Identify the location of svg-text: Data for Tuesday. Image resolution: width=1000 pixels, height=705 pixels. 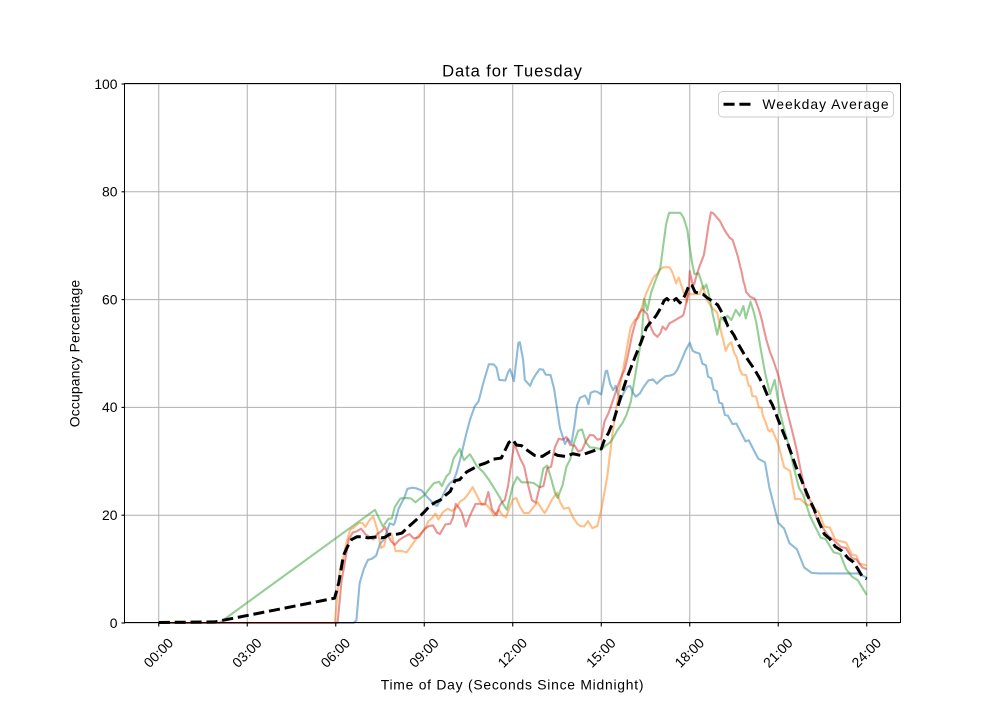
(512, 71).